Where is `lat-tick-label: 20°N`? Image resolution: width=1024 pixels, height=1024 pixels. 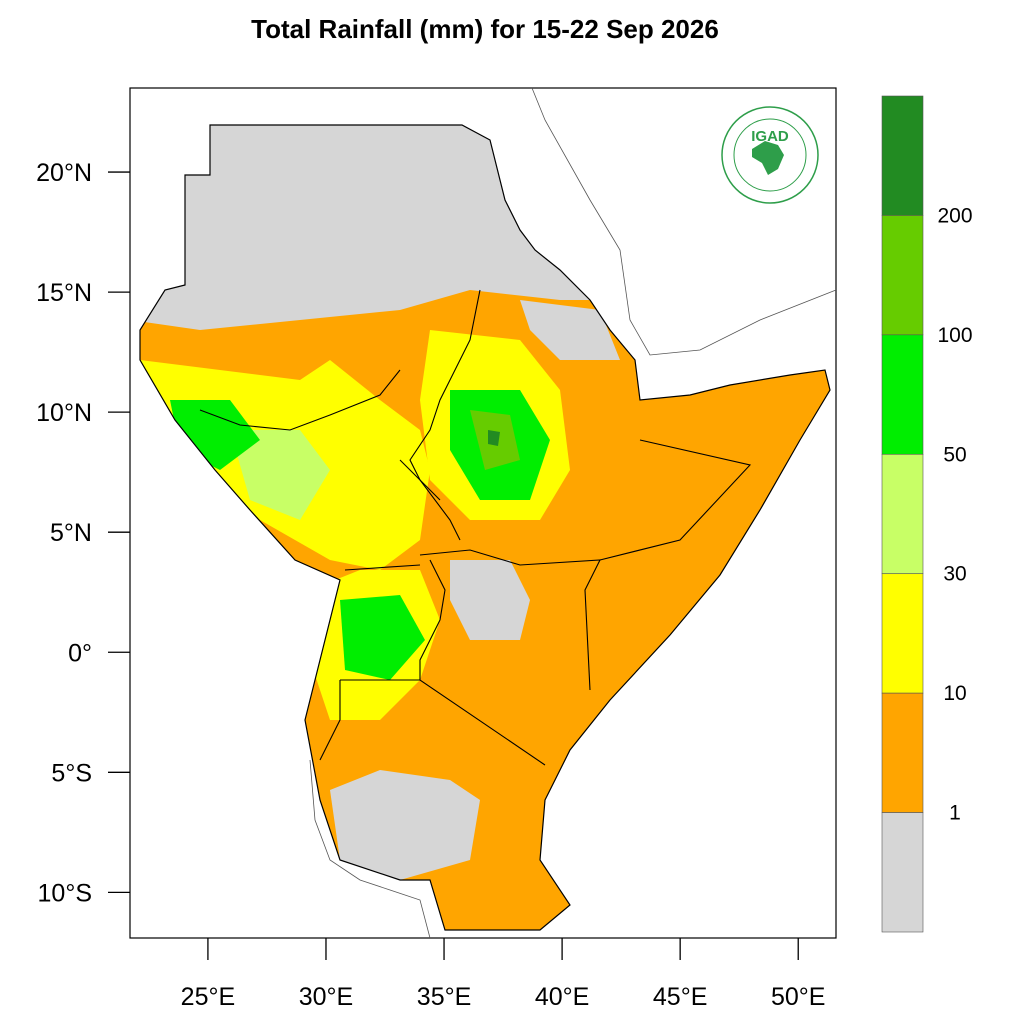 lat-tick-label: 20°N is located at coordinates (64, 173).